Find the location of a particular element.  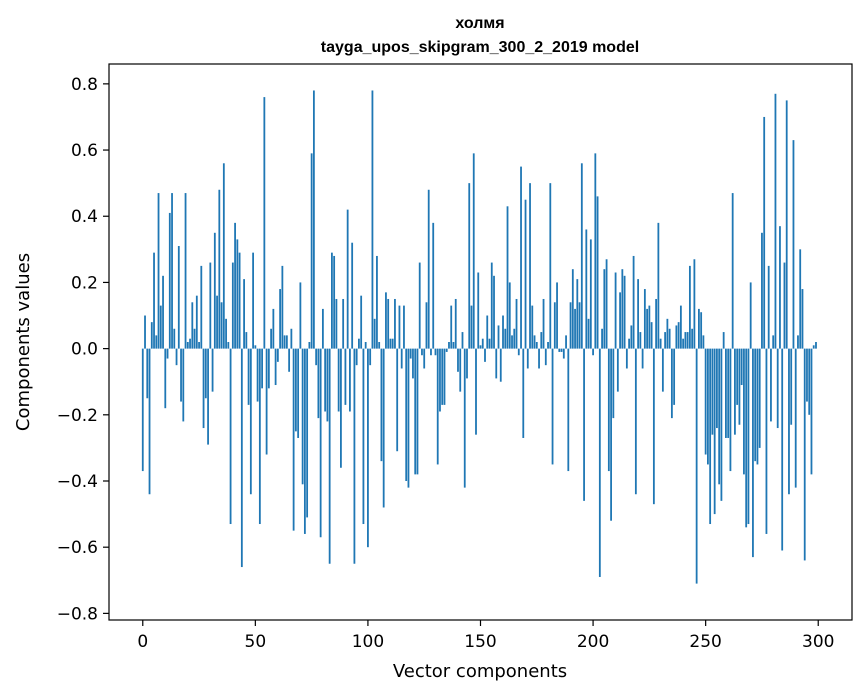

chart-title: холмя is located at coordinates (479, 23).